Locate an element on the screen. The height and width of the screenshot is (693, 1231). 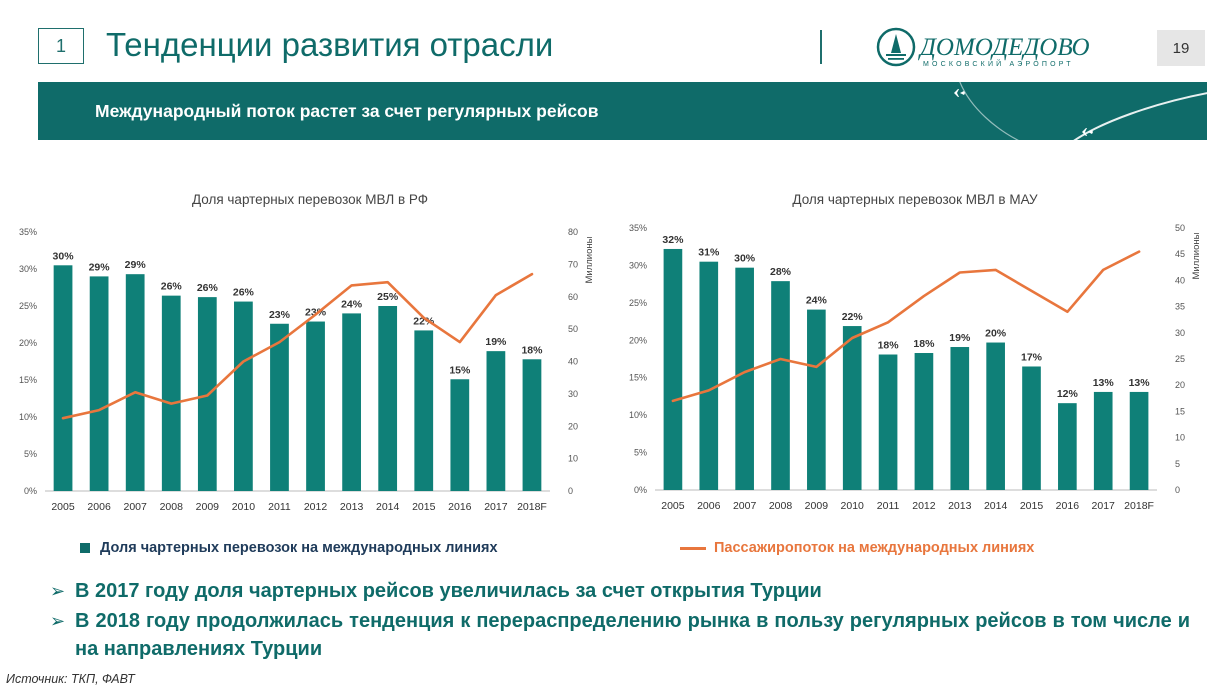
x-tick-label: 2005 is located at coordinates (673, 506).